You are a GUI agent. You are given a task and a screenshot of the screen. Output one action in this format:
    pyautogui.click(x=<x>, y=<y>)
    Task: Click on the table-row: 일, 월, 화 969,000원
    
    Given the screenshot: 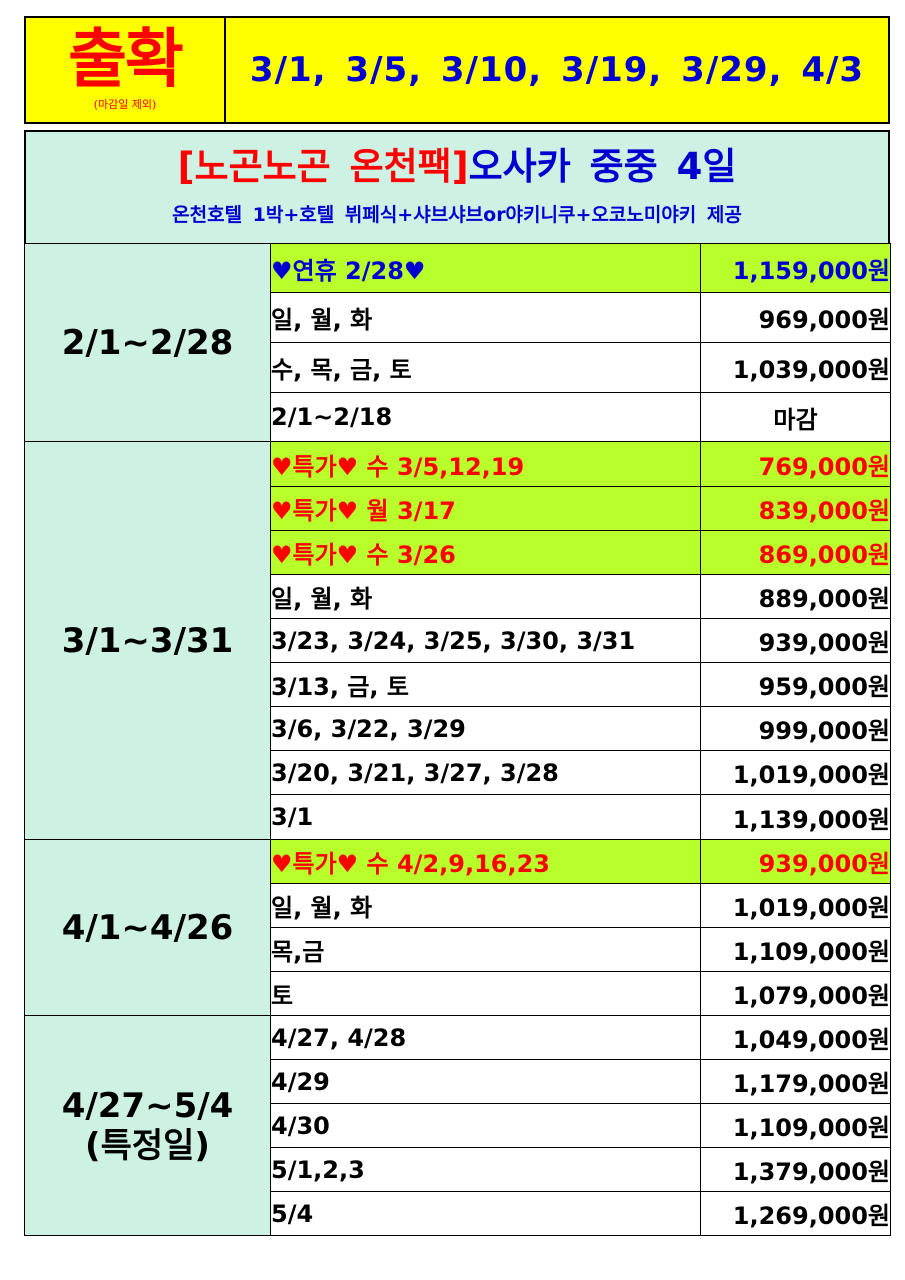 What is the action you would take?
    pyautogui.click(x=458, y=317)
    